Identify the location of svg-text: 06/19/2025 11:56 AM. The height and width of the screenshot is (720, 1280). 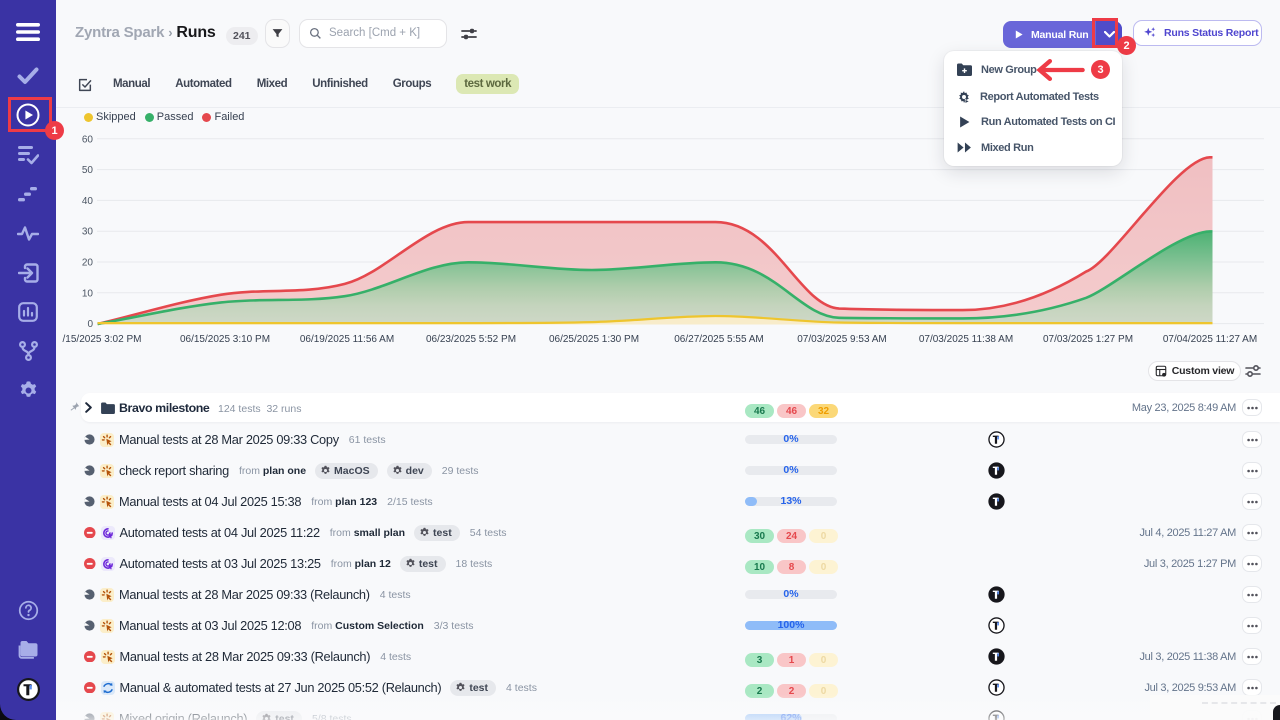
(347, 339).